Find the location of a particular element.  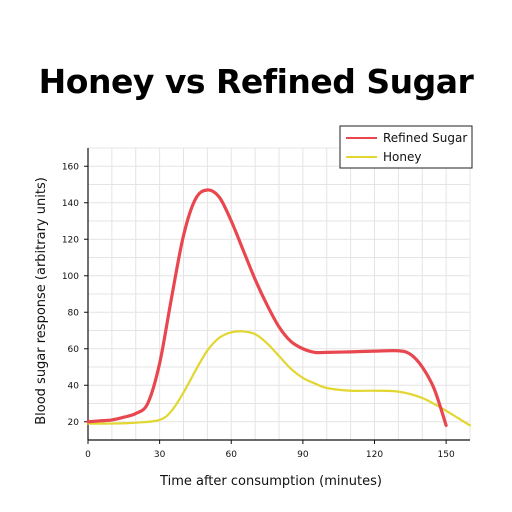

y-tick-label: 60 is located at coordinates (74, 350).